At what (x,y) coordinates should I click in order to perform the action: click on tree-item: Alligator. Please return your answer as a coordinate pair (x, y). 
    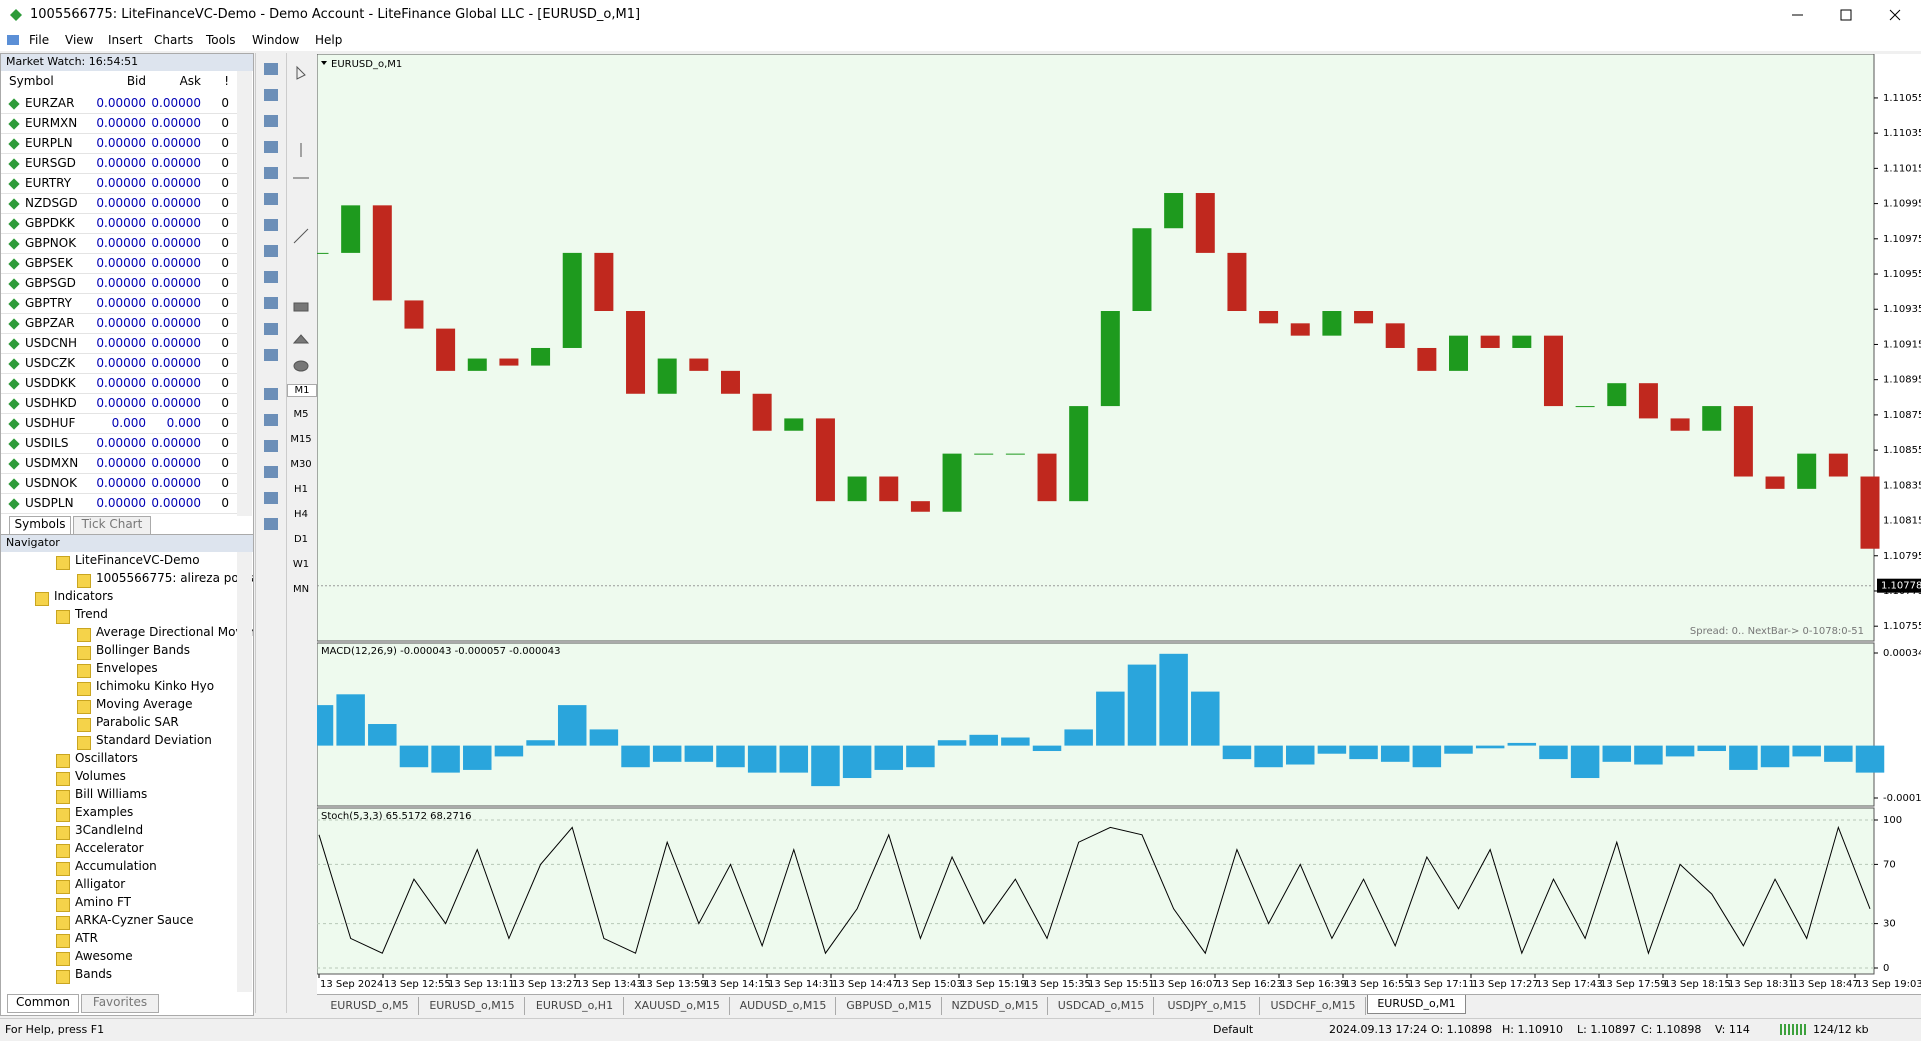
    Looking at the image, I should click on (100, 884).